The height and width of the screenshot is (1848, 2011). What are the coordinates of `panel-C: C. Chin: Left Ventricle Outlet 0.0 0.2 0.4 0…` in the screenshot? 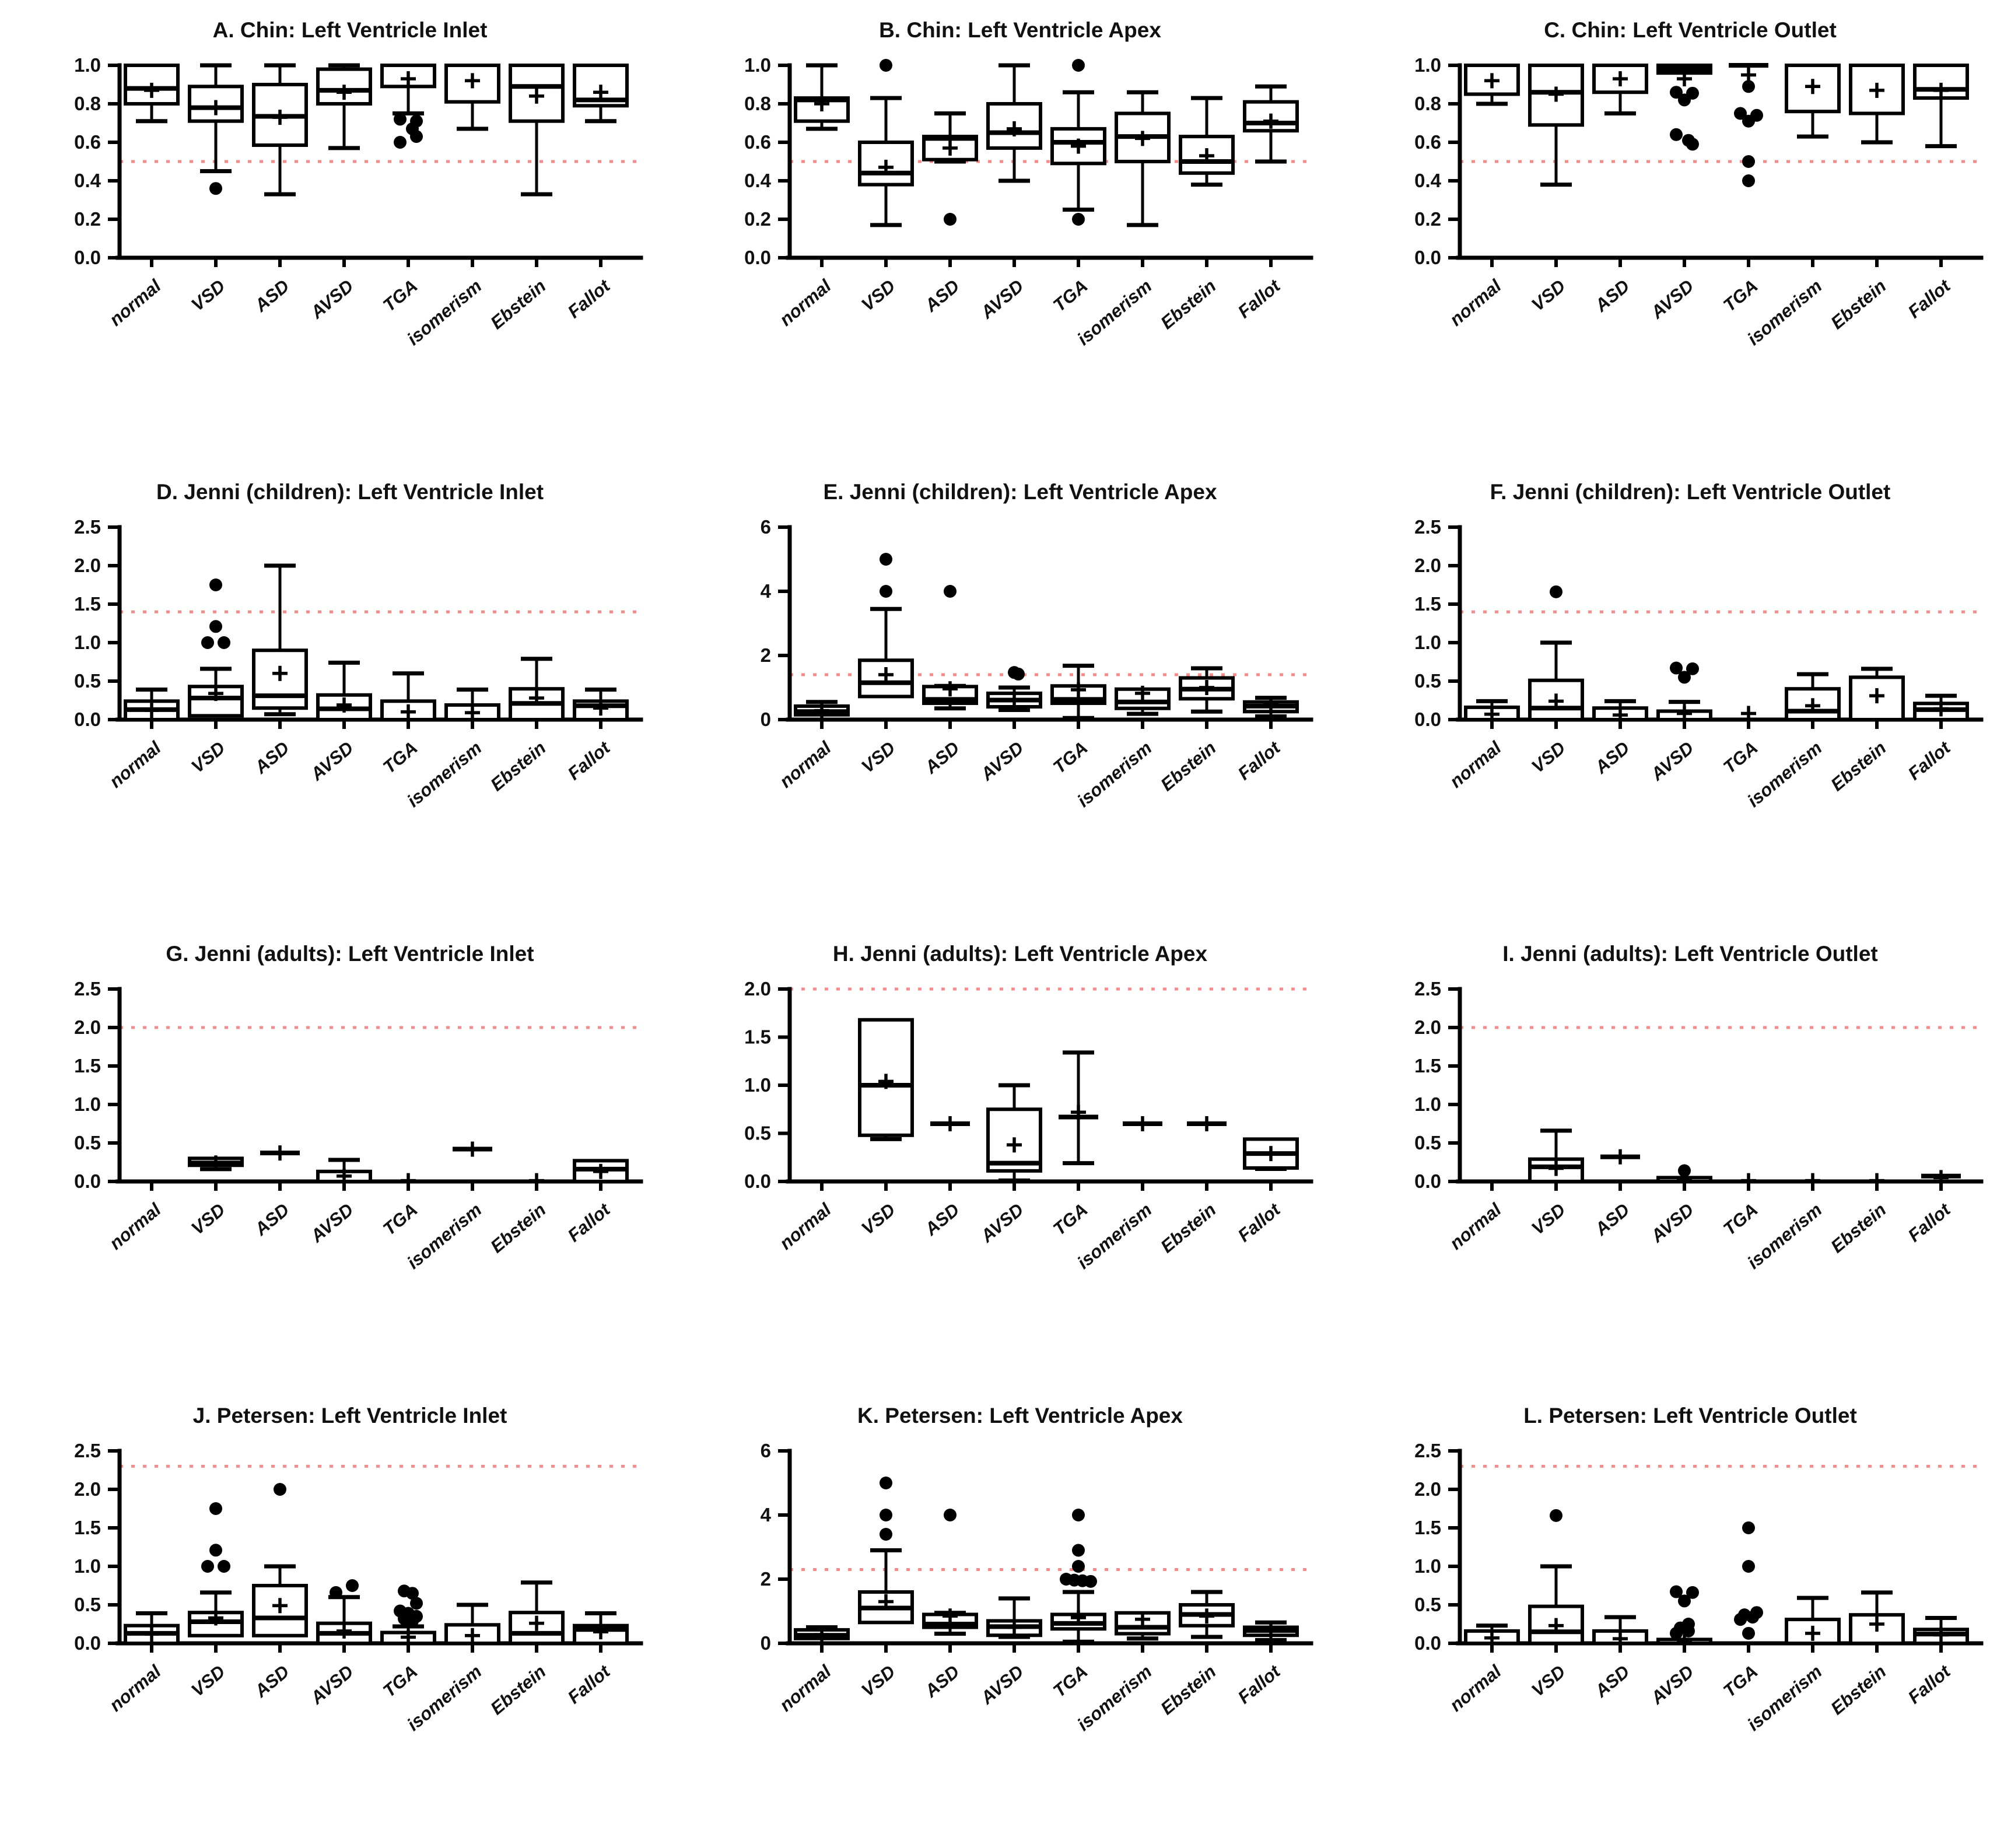 It's located at (1675, 231).